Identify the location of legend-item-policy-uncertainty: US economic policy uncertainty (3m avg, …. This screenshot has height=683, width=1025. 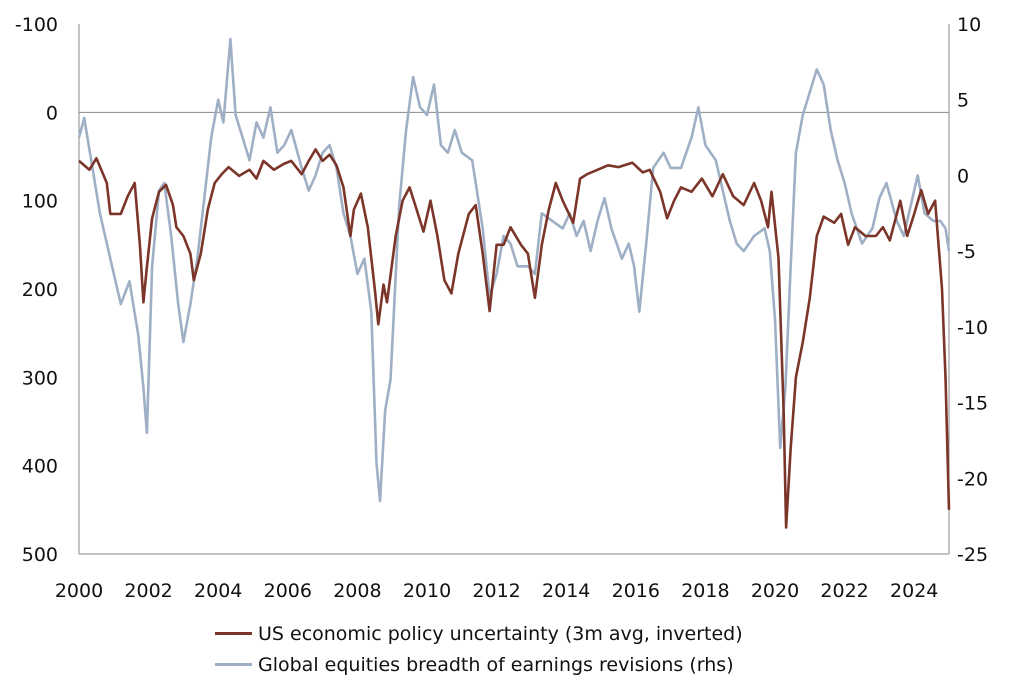
(479, 633).